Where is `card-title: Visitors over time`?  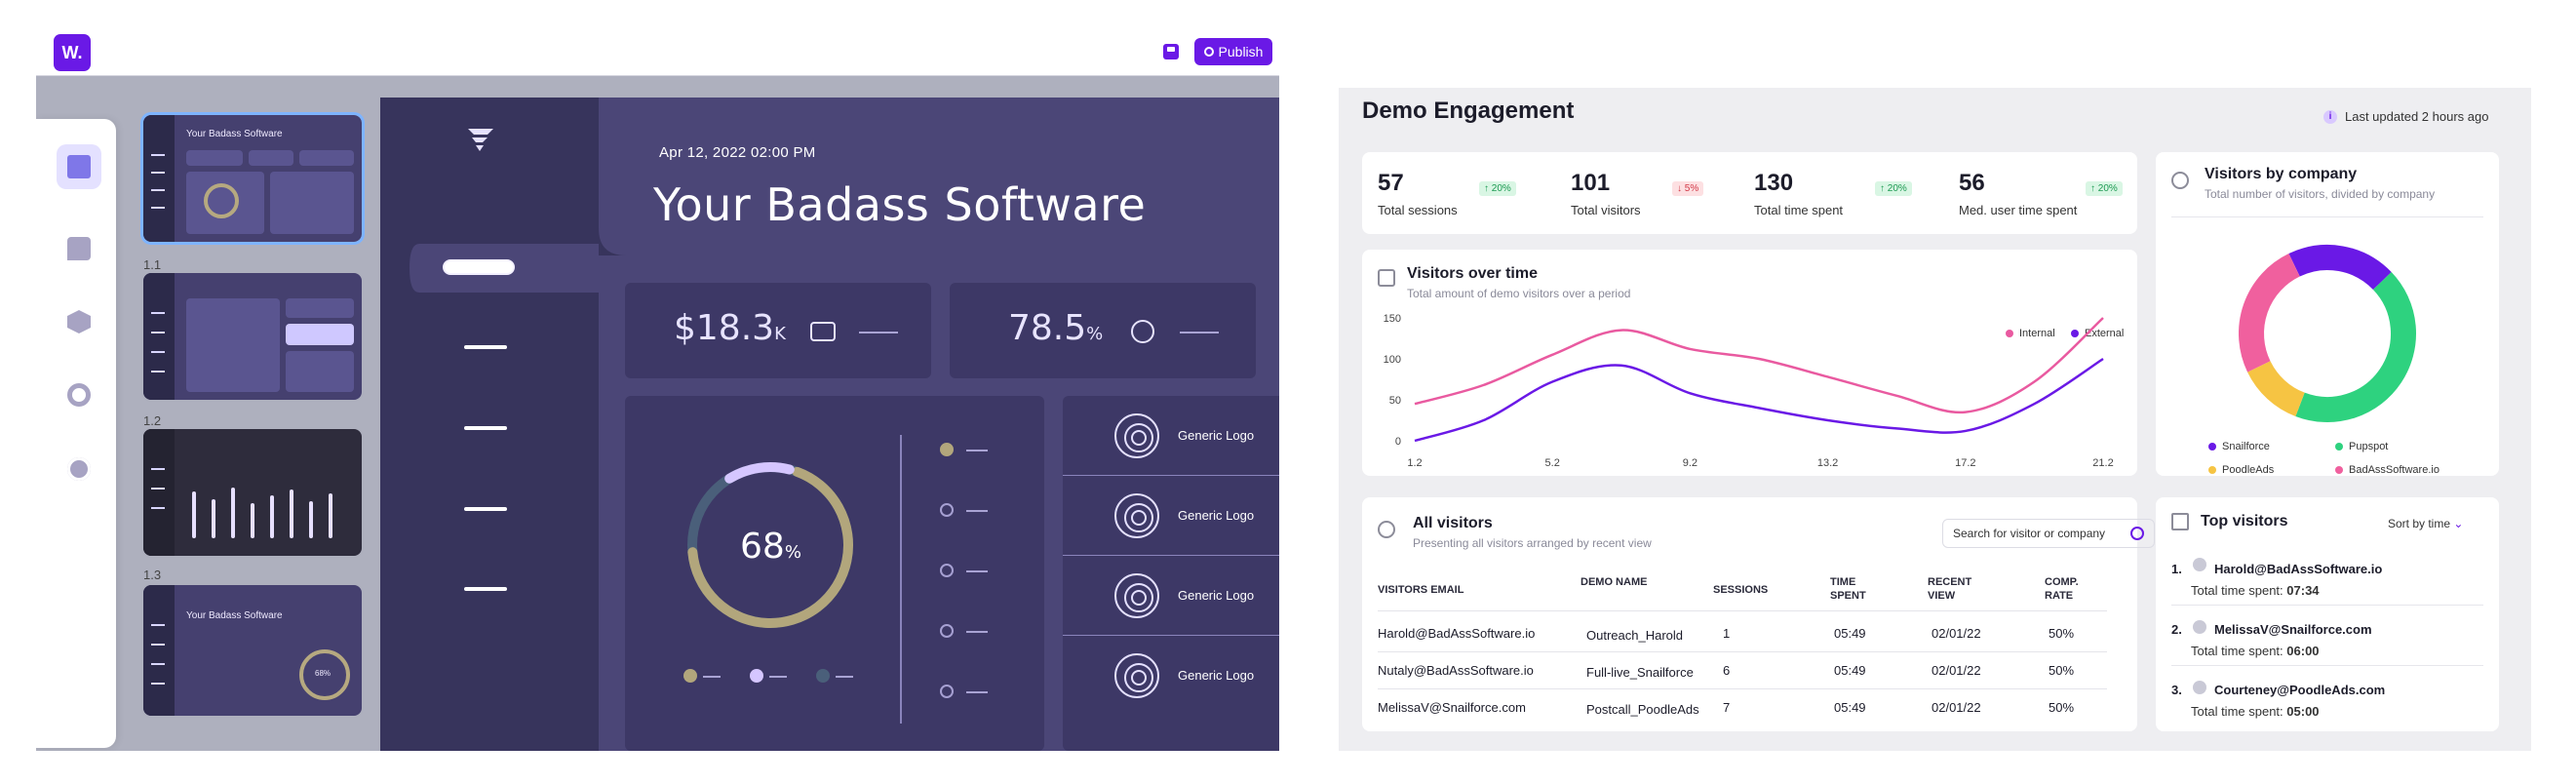
card-title: Visitors over time is located at coordinates (1472, 273).